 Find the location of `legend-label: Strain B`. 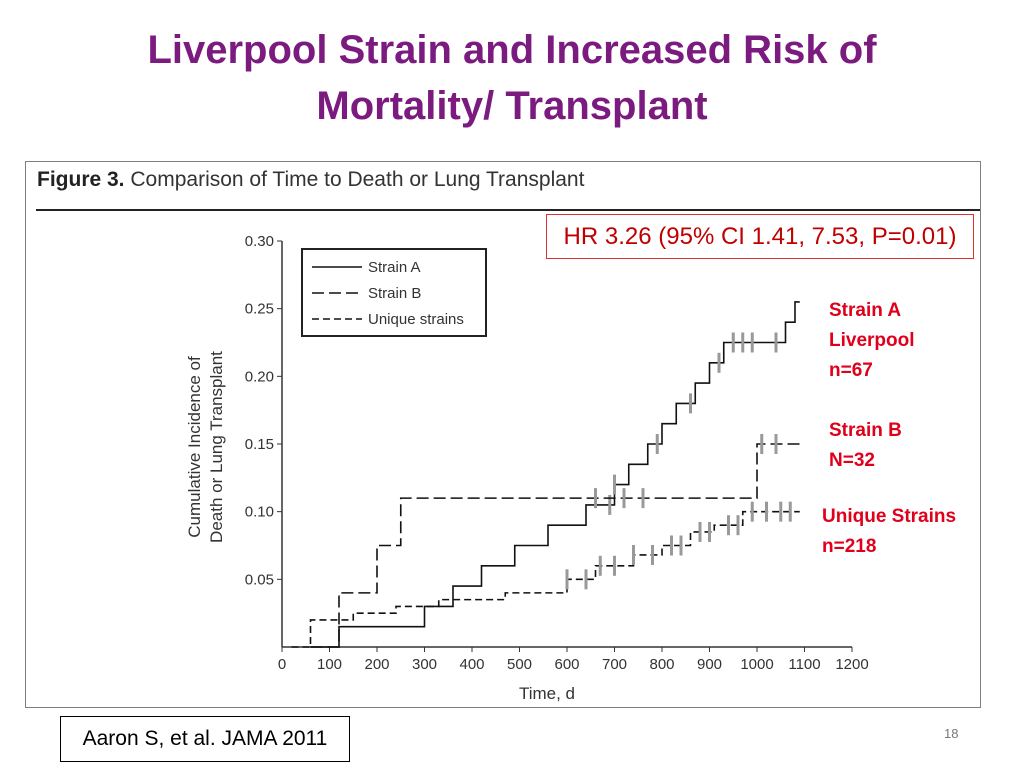

legend-label: Strain B is located at coordinates (394, 293).